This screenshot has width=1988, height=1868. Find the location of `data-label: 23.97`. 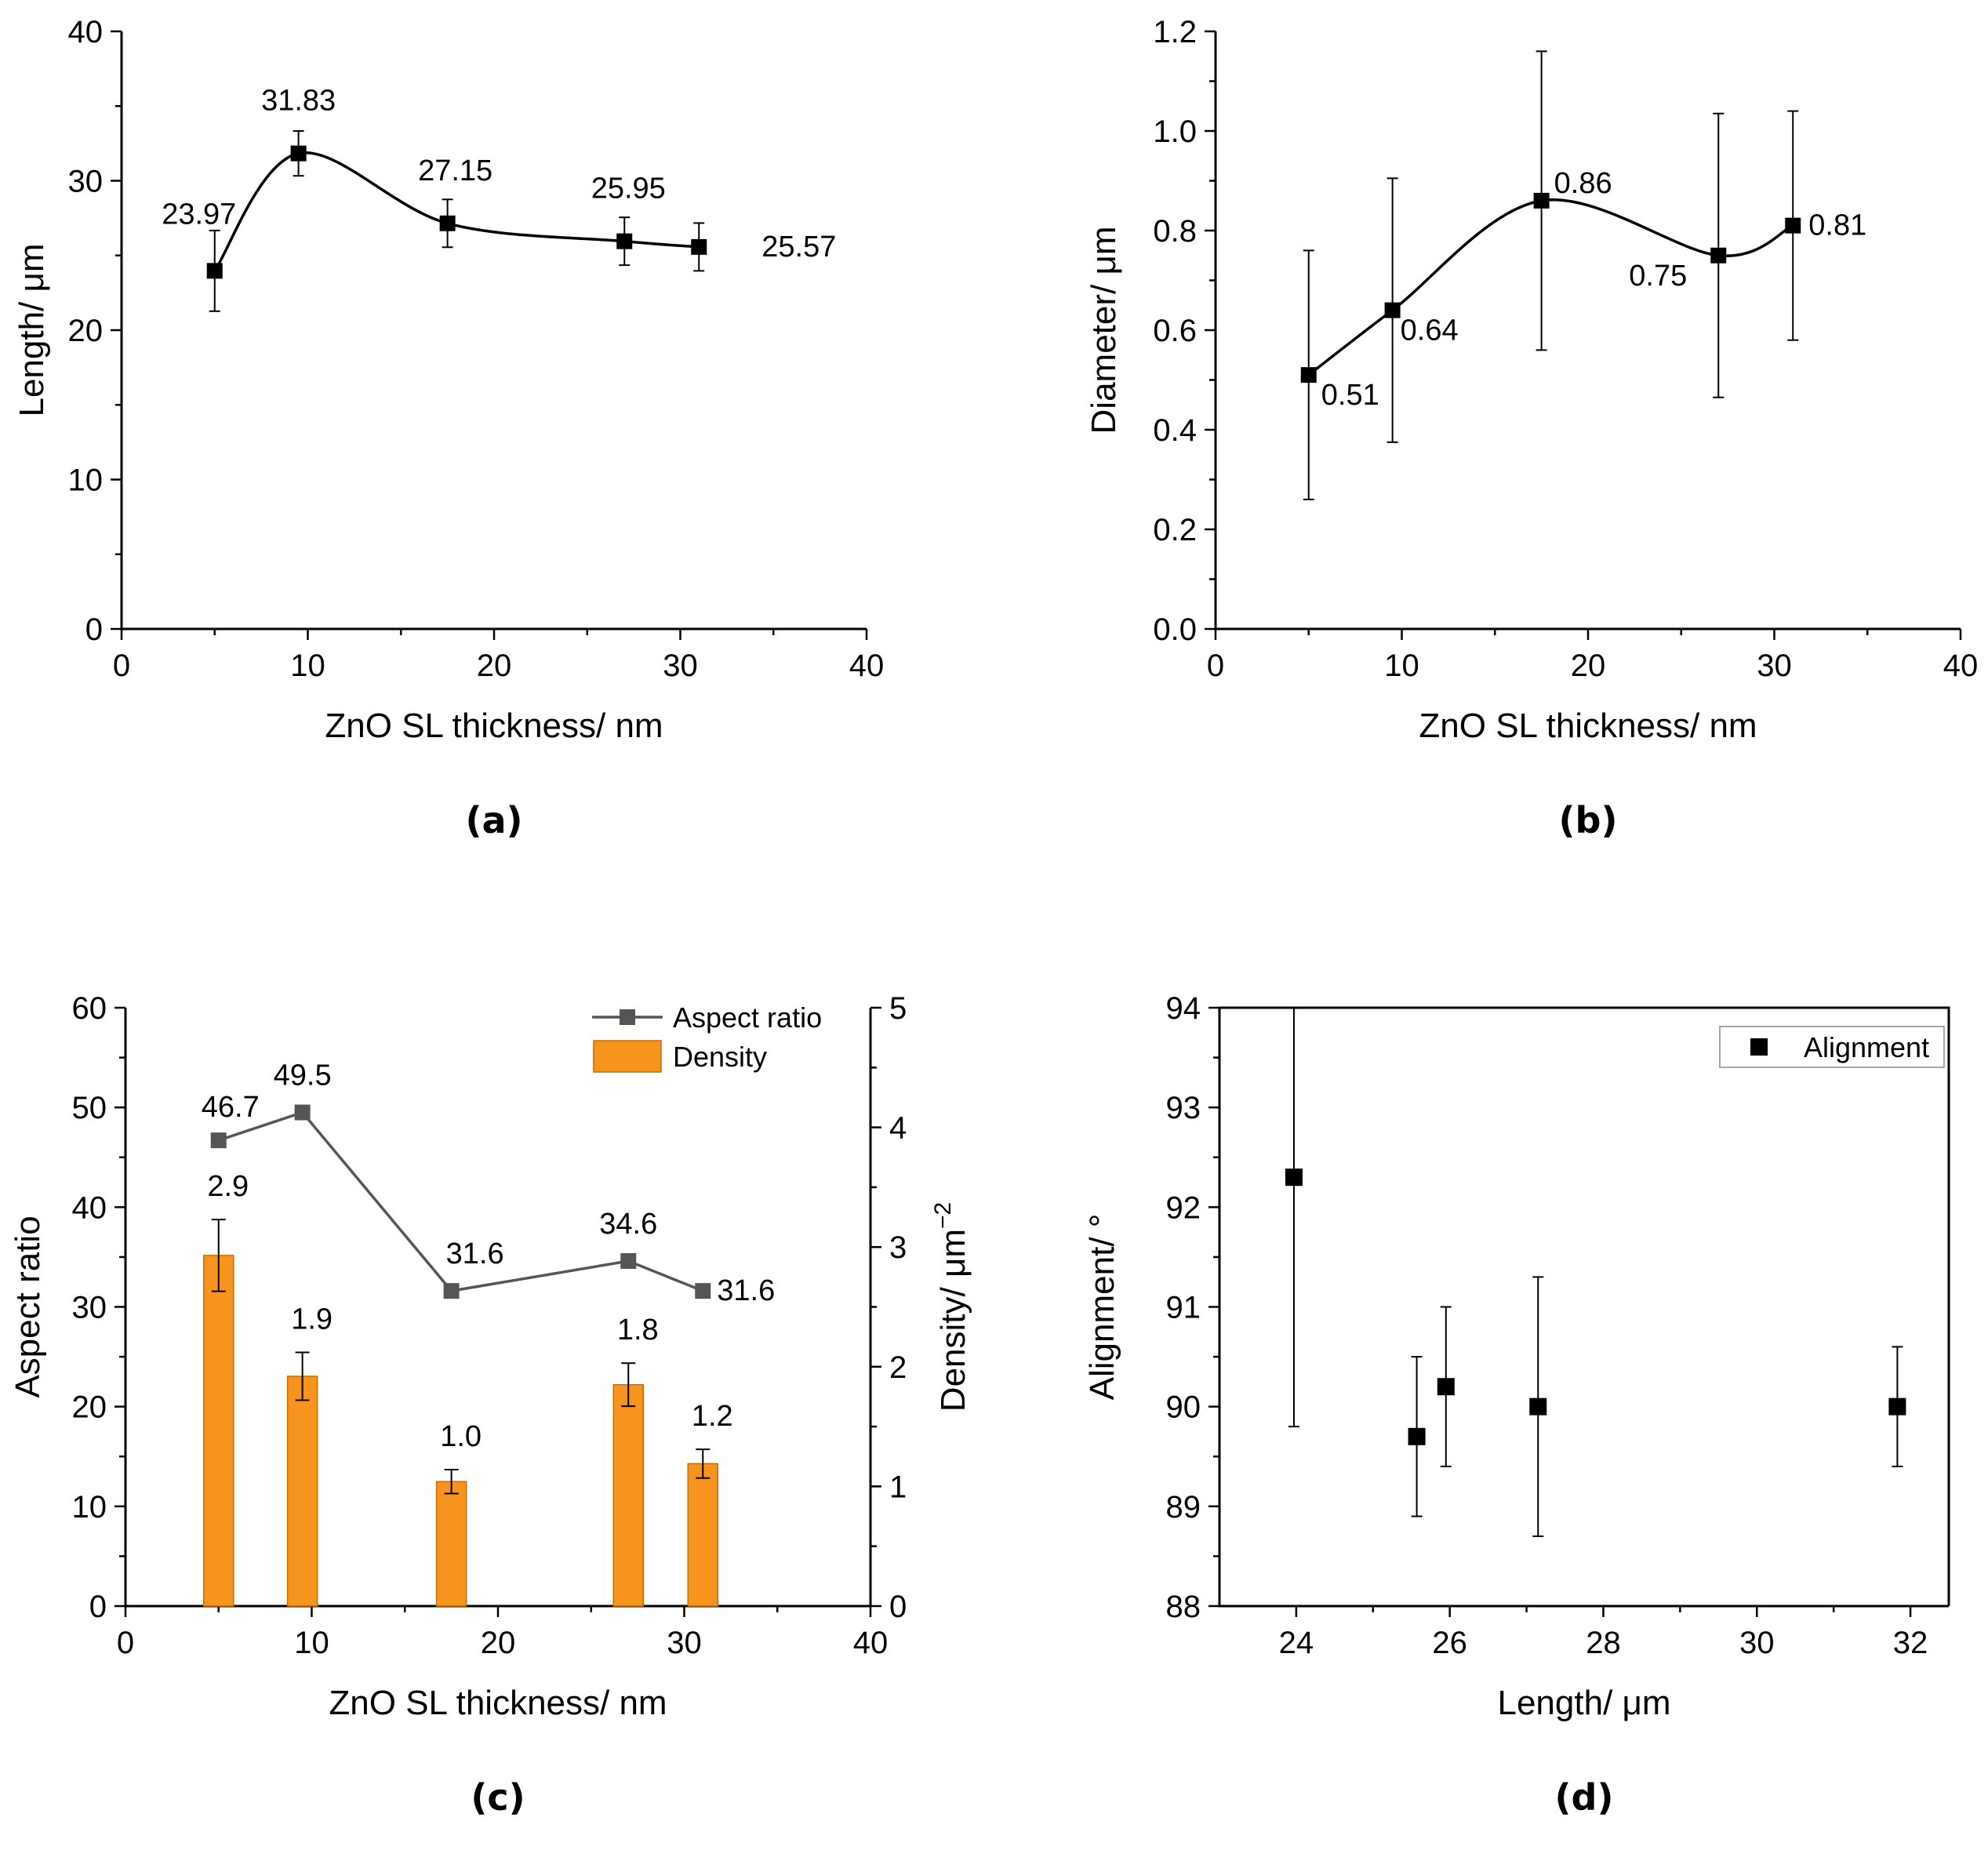

data-label: 23.97 is located at coordinates (199, 215).